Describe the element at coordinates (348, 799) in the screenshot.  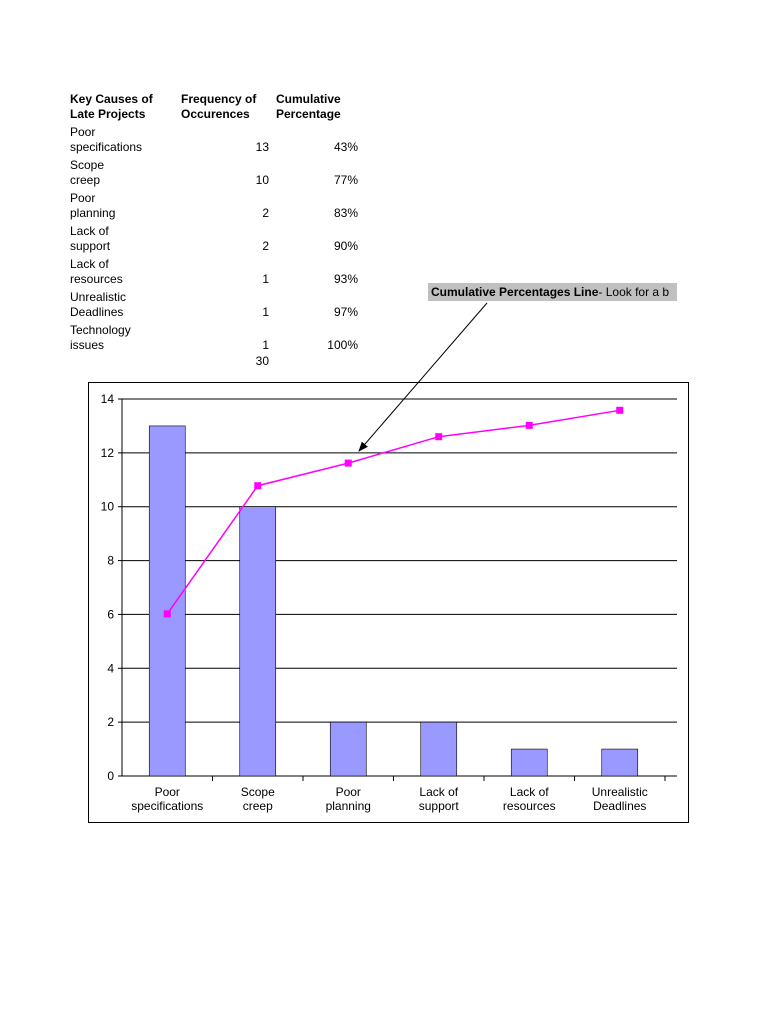
I see `x-tick-label: Poor planning` at that location.